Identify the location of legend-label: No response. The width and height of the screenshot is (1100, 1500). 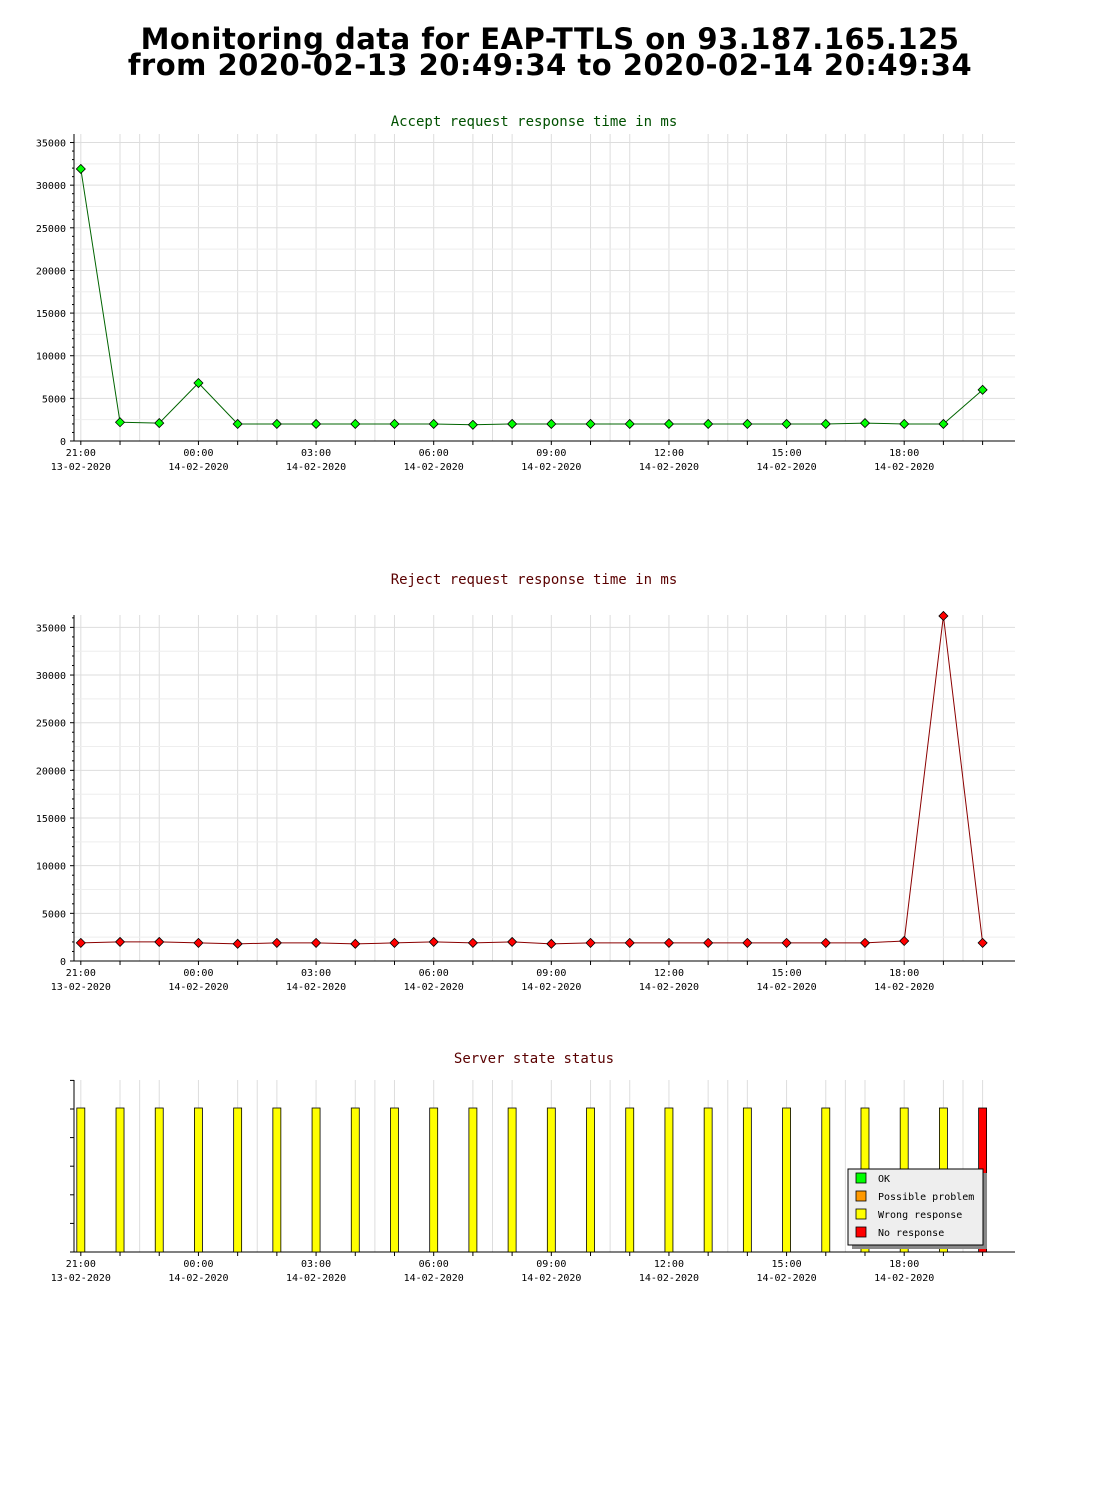
(911, 1233).